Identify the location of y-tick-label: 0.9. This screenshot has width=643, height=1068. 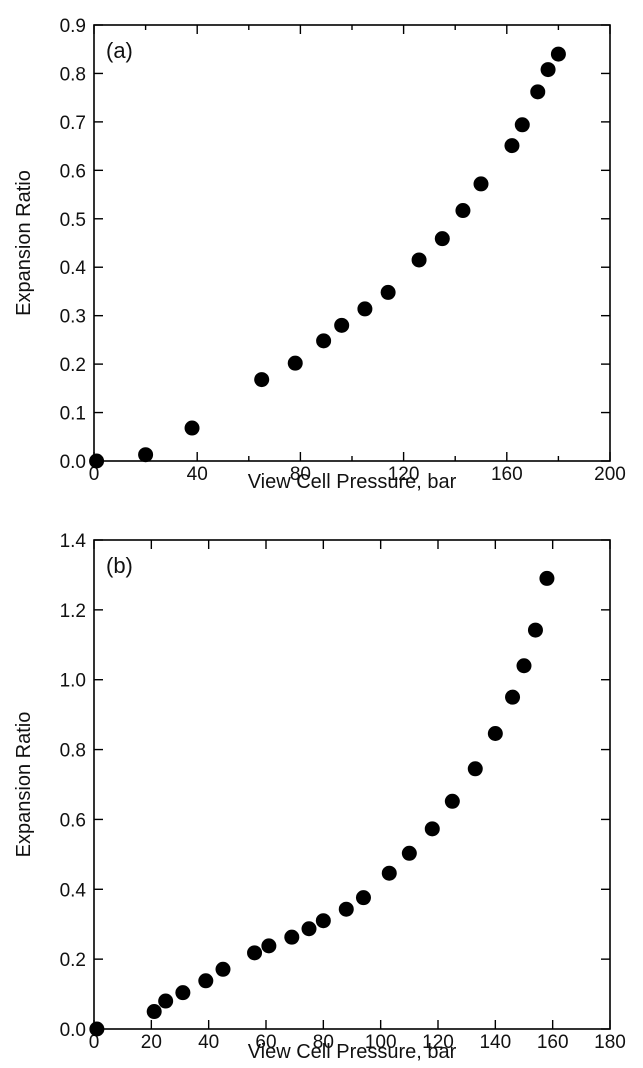
(73, 26).